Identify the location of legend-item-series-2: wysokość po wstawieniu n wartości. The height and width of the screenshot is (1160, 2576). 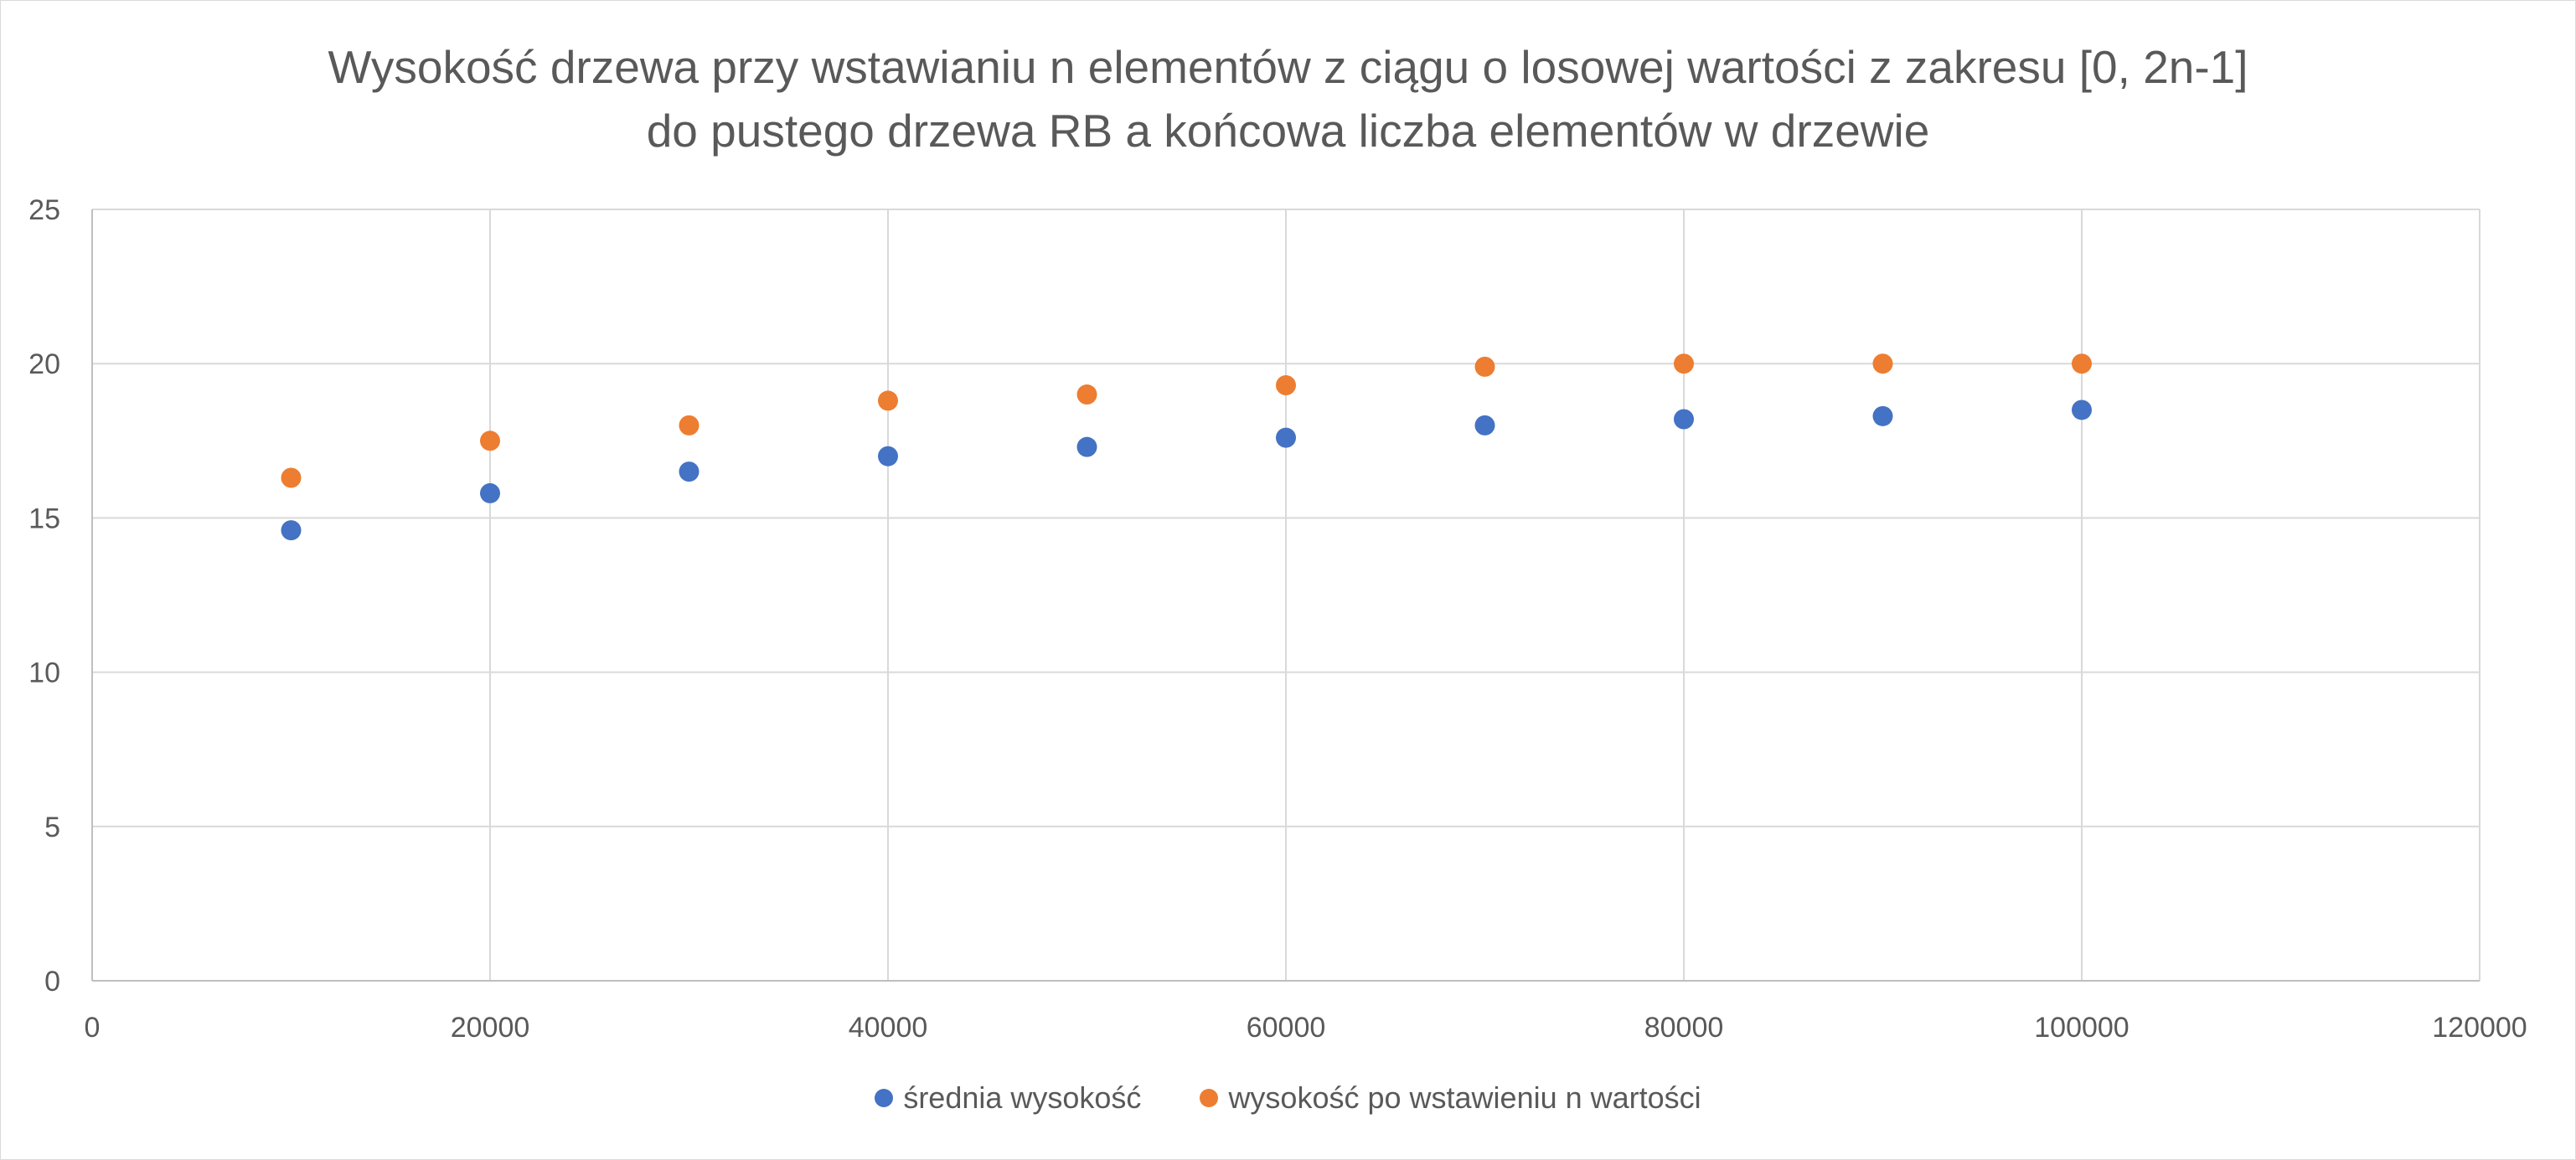
(1450, 1098).